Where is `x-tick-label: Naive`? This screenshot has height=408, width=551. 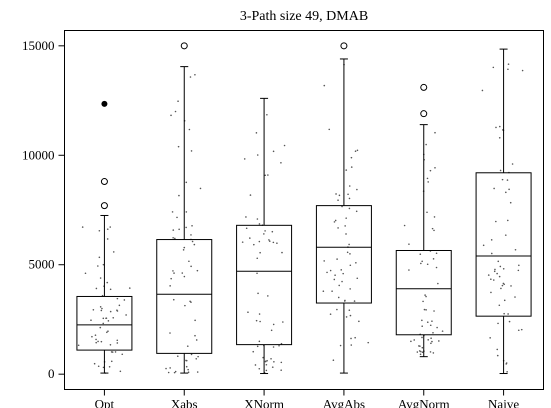
x-tick-label: Naive is located at coordinates (503, 402).